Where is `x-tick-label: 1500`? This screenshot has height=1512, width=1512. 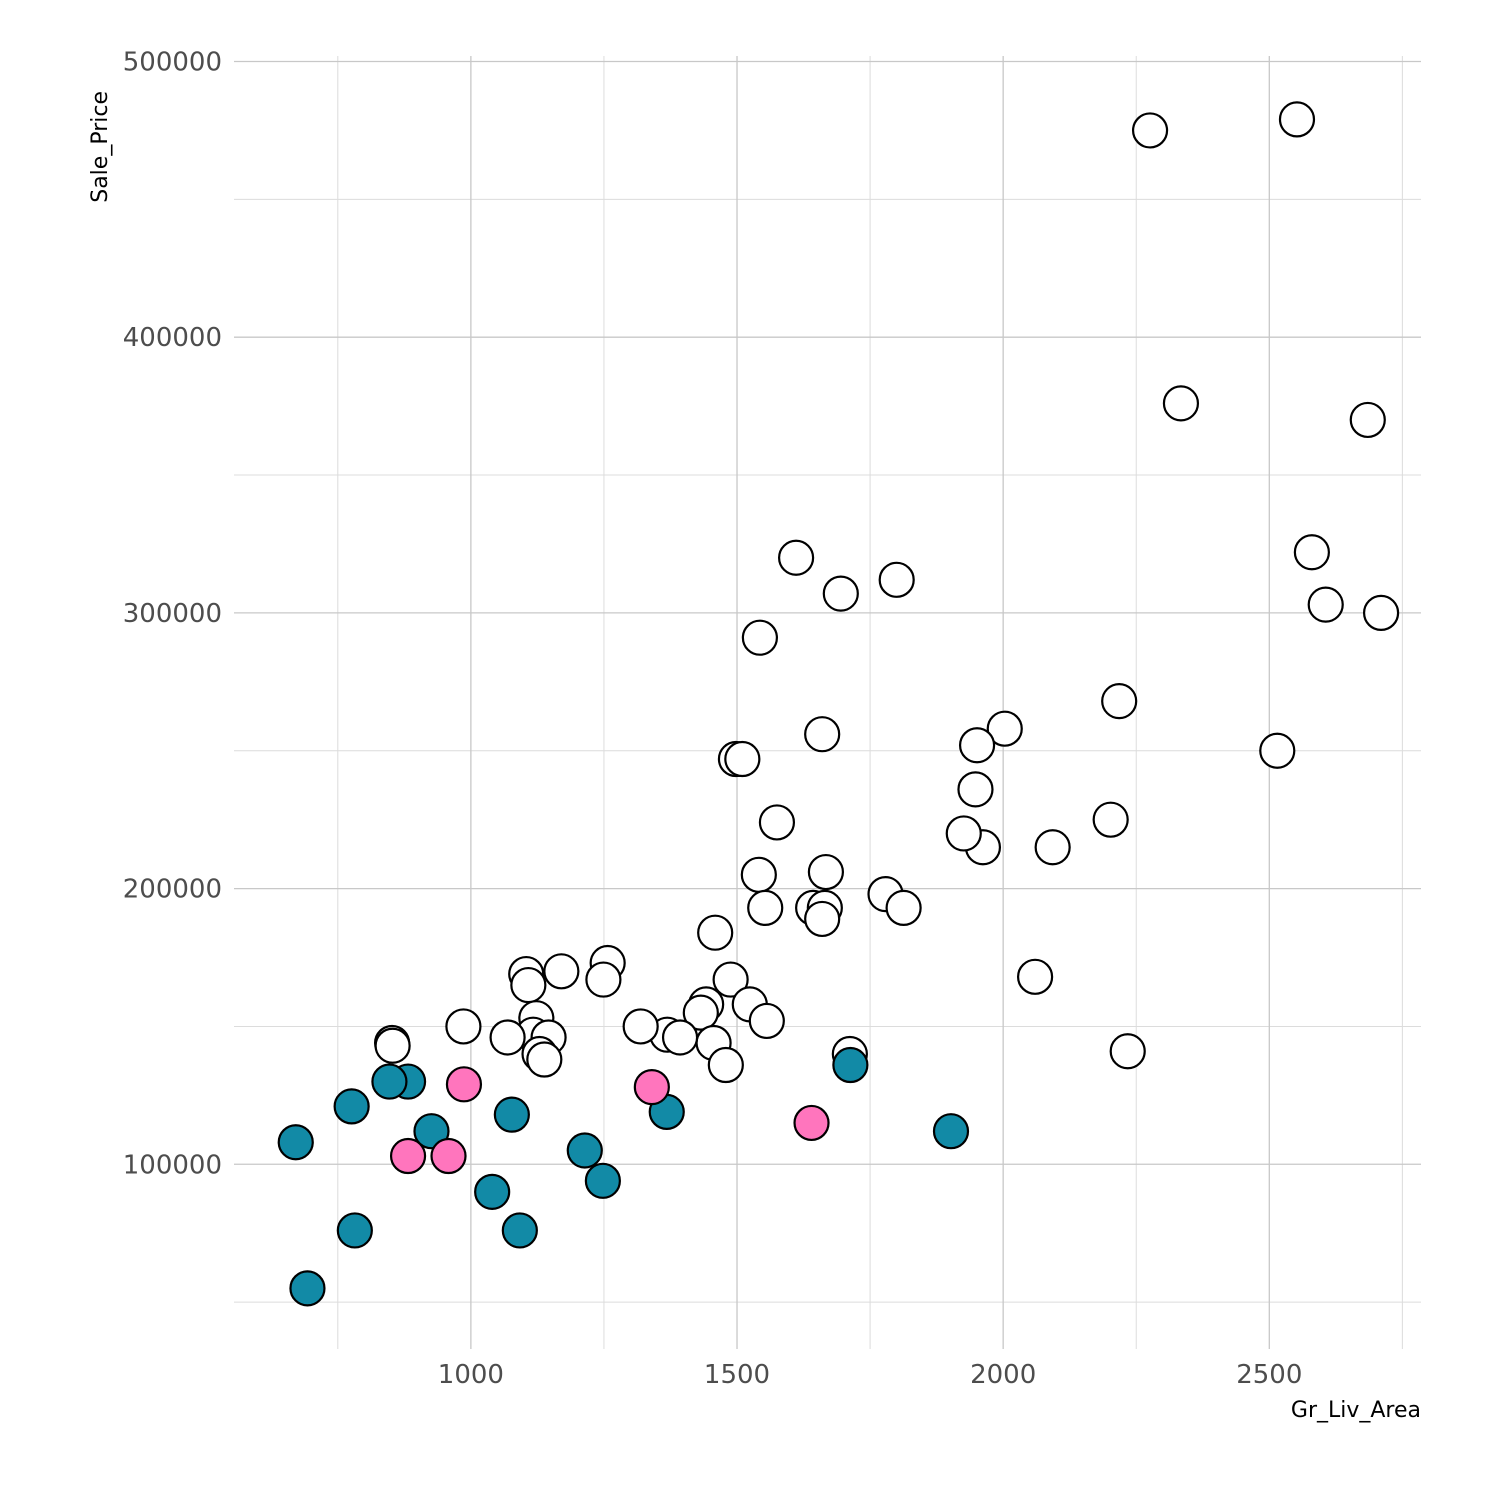
x-tick-label: 1500 is located at coordinates (737, 1375).